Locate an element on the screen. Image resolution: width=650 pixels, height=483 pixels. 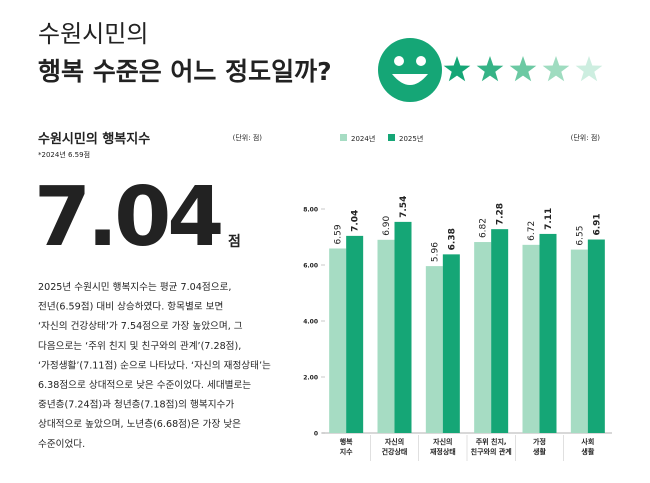
header-line1: 수원시민의 is located at coordinates (93, 34).